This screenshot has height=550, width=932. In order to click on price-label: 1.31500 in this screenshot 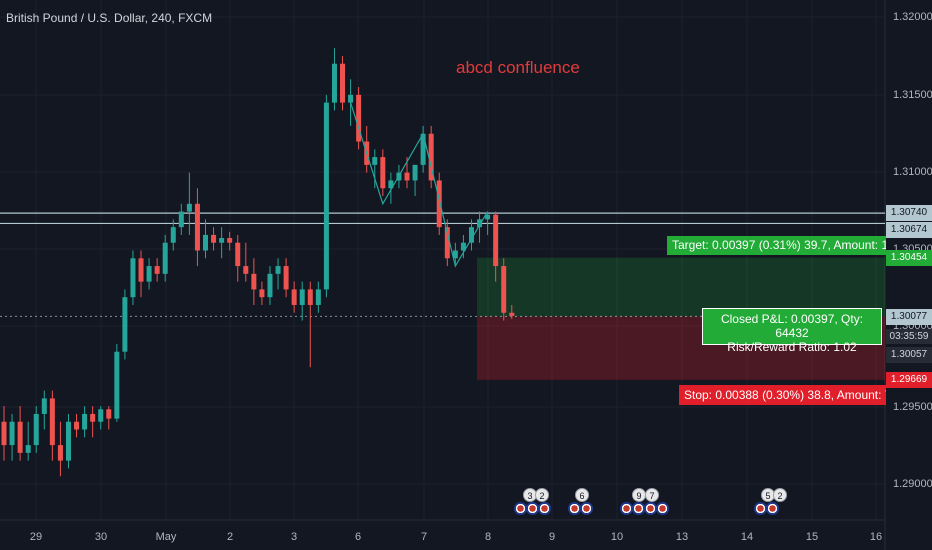, I will do `click(912, 95)`.